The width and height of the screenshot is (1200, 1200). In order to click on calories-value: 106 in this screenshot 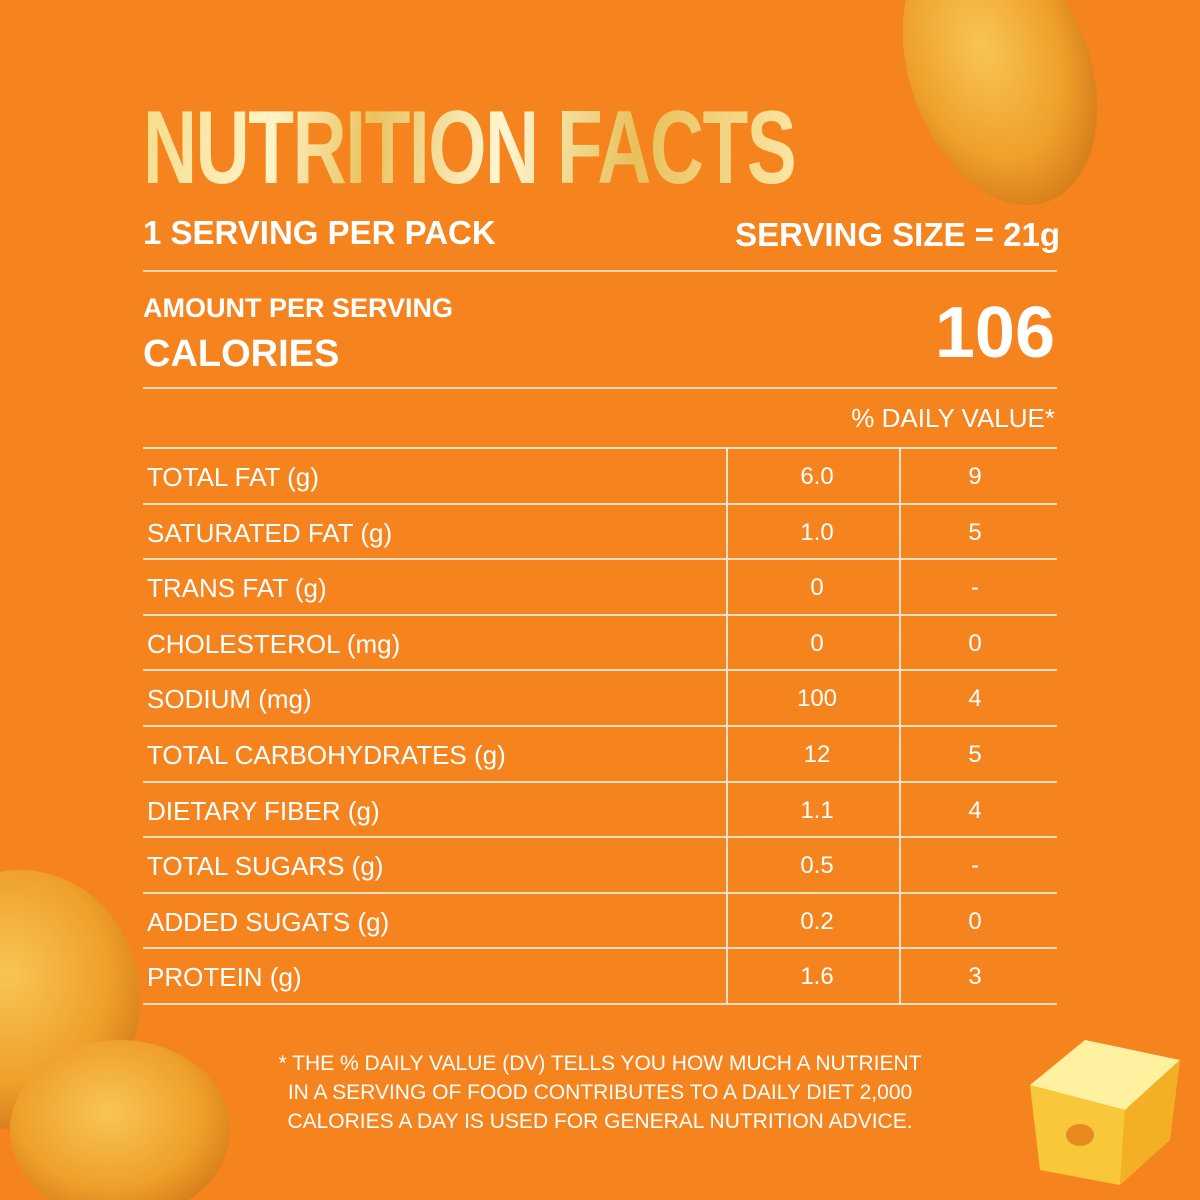, I will do `click(994, 333)`.